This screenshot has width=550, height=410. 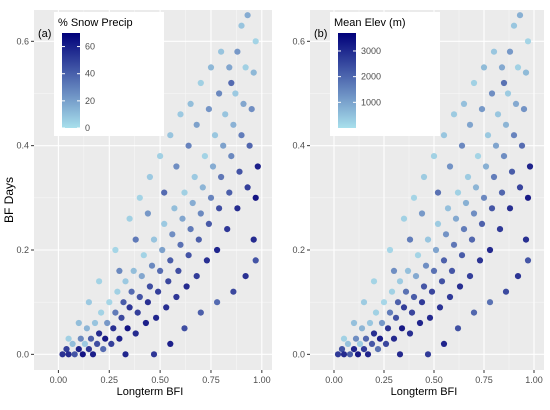 I want to click on panel-label: (b), so click(x=320, y=34).